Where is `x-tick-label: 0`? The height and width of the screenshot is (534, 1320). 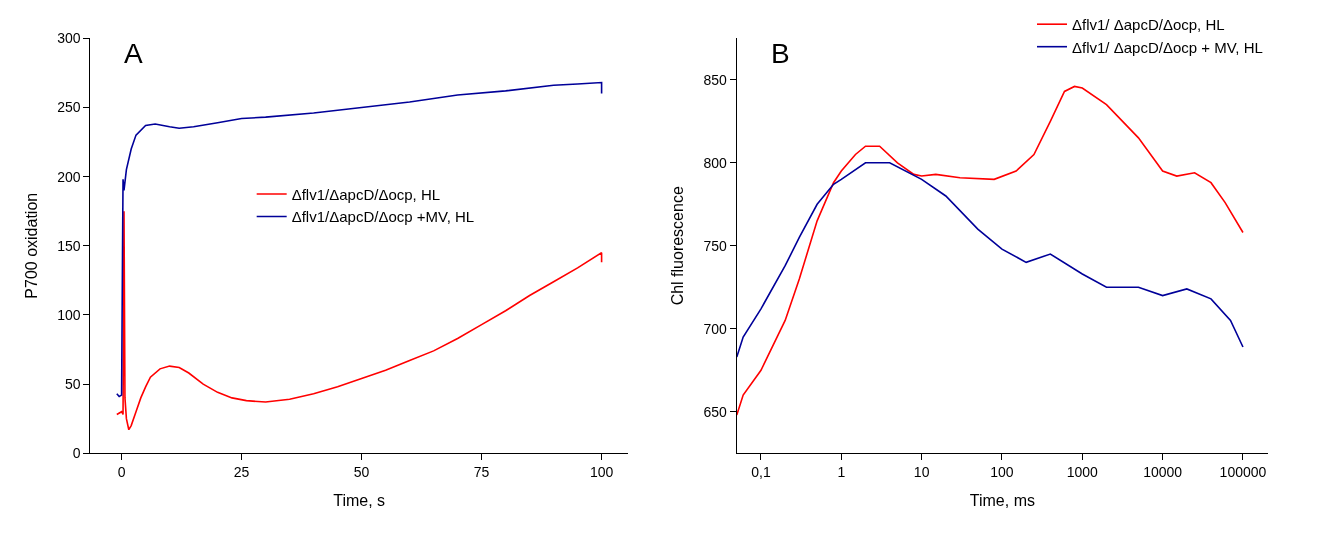 x-tick-label: 0 is located at coordinates (121, 472).